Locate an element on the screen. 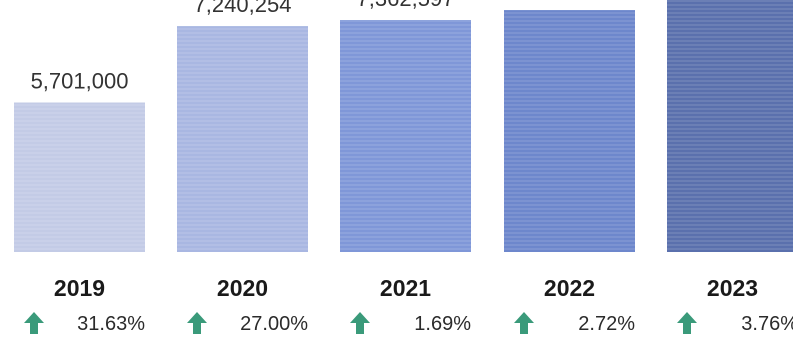  growth-label-2023: 3.76% is located at coordinates (767, 324).